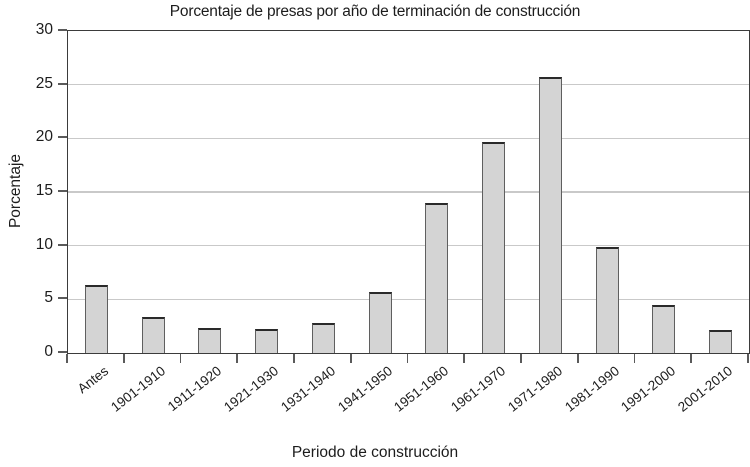 The height and width of the screenshot is (467, 750). Describe the element at coordinates (44, 244) in the screenshot. I see `y-tick-label: 10` at that location.